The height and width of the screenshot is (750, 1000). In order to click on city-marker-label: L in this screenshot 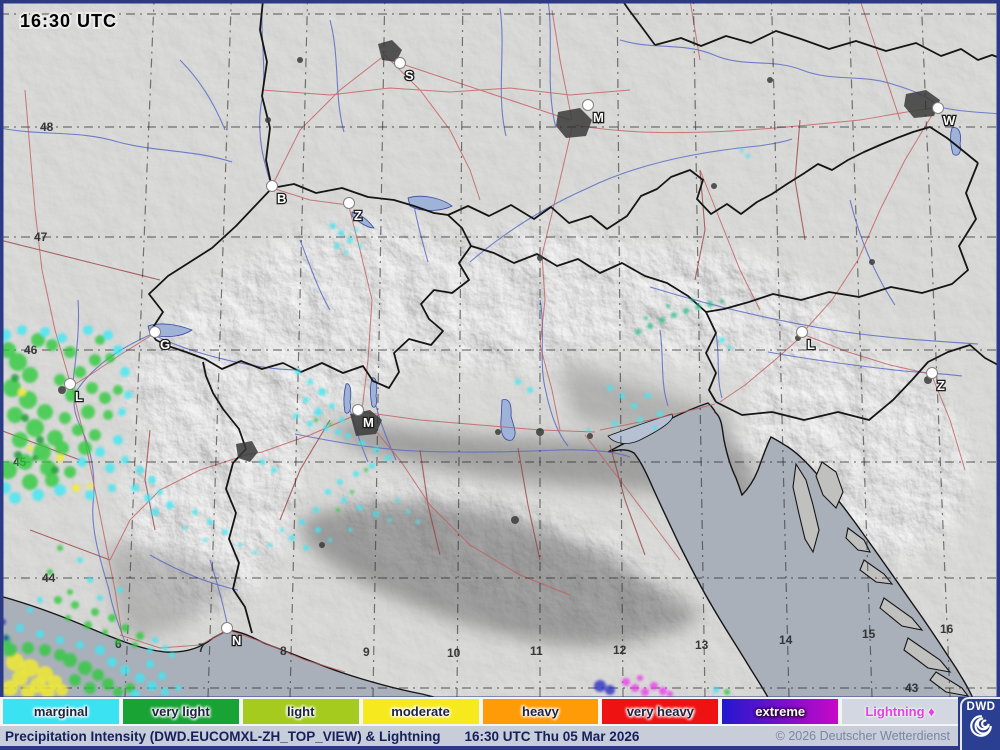, I will do `click(79, 396)`.